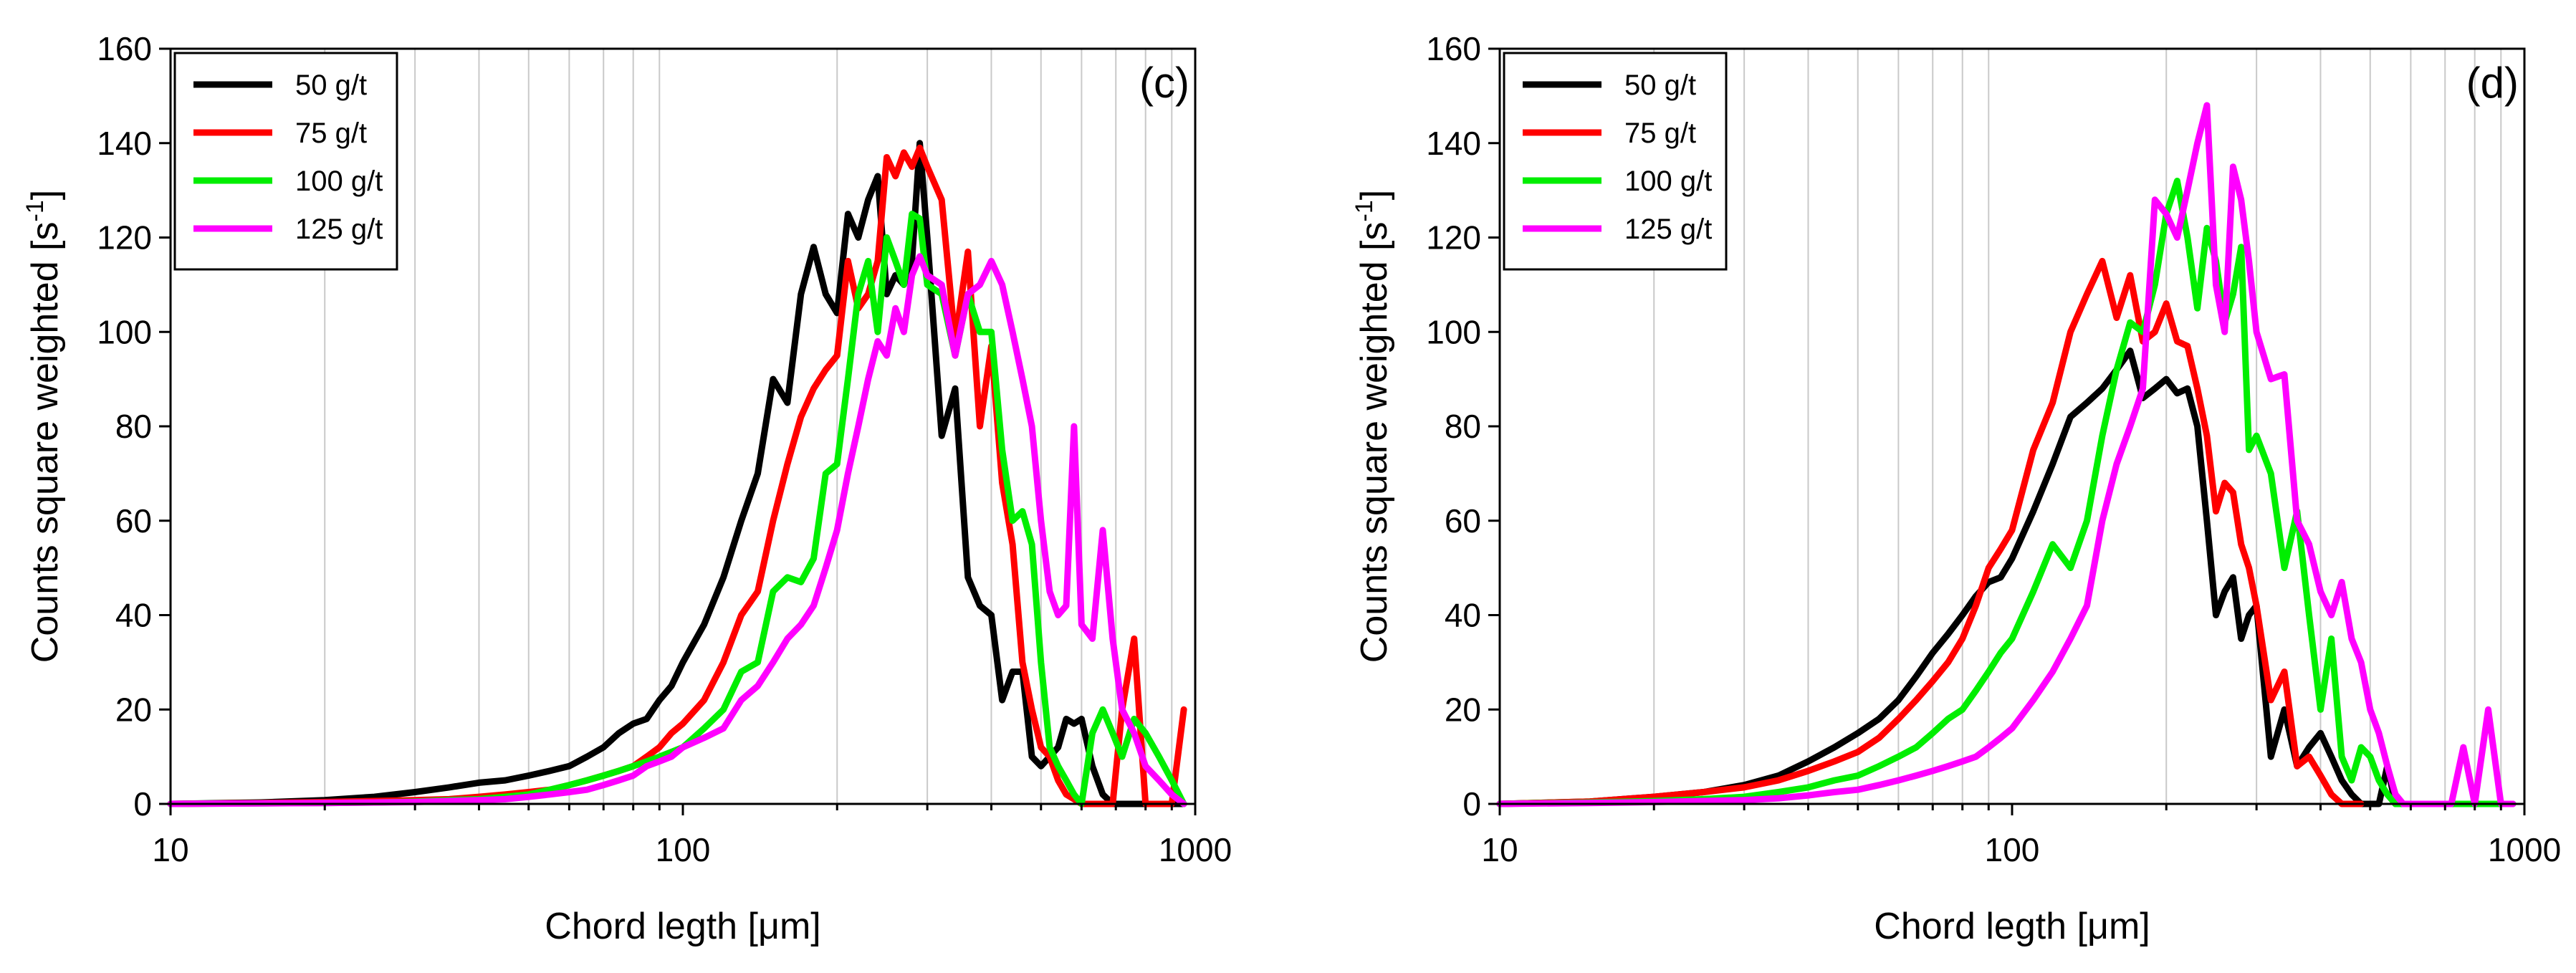  I want to click on chart-c-x-tick-label: 10, so click(170, 849).